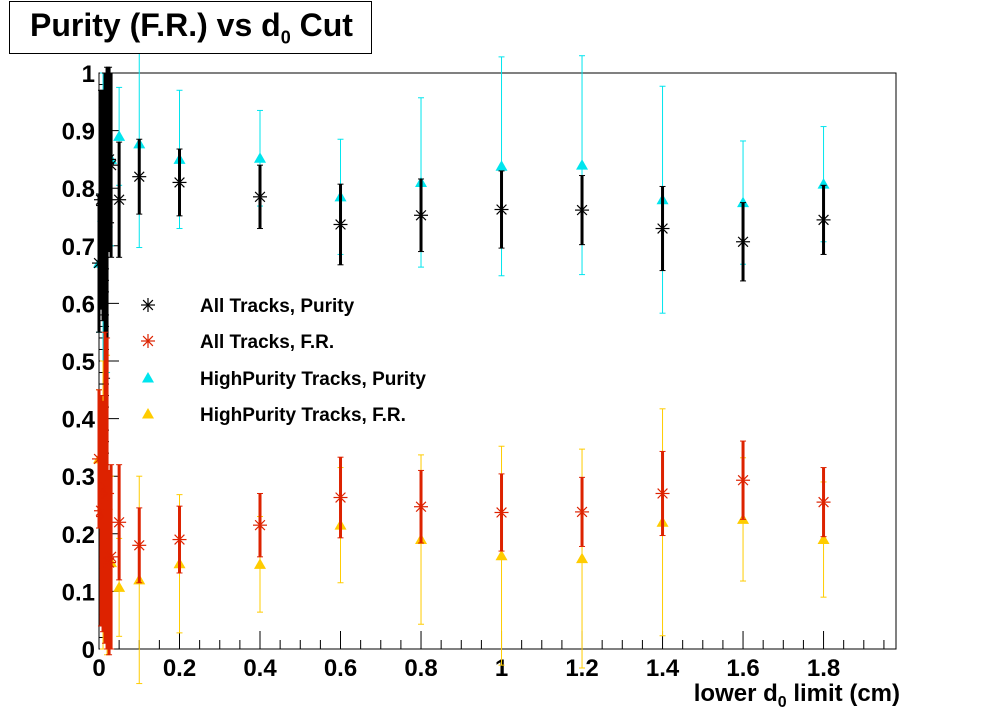 This screenshot has width=996, height=722. What do you see at coordinates (88, 74) in the screenshot?
I see `y-tick-label: 1` at bounding box center [88, 74].